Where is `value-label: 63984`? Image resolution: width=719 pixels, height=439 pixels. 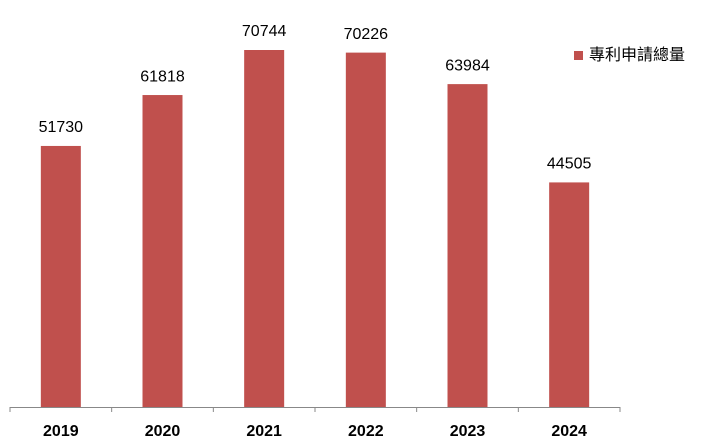 value-label: 63984 is located at coordinates (467, 65).